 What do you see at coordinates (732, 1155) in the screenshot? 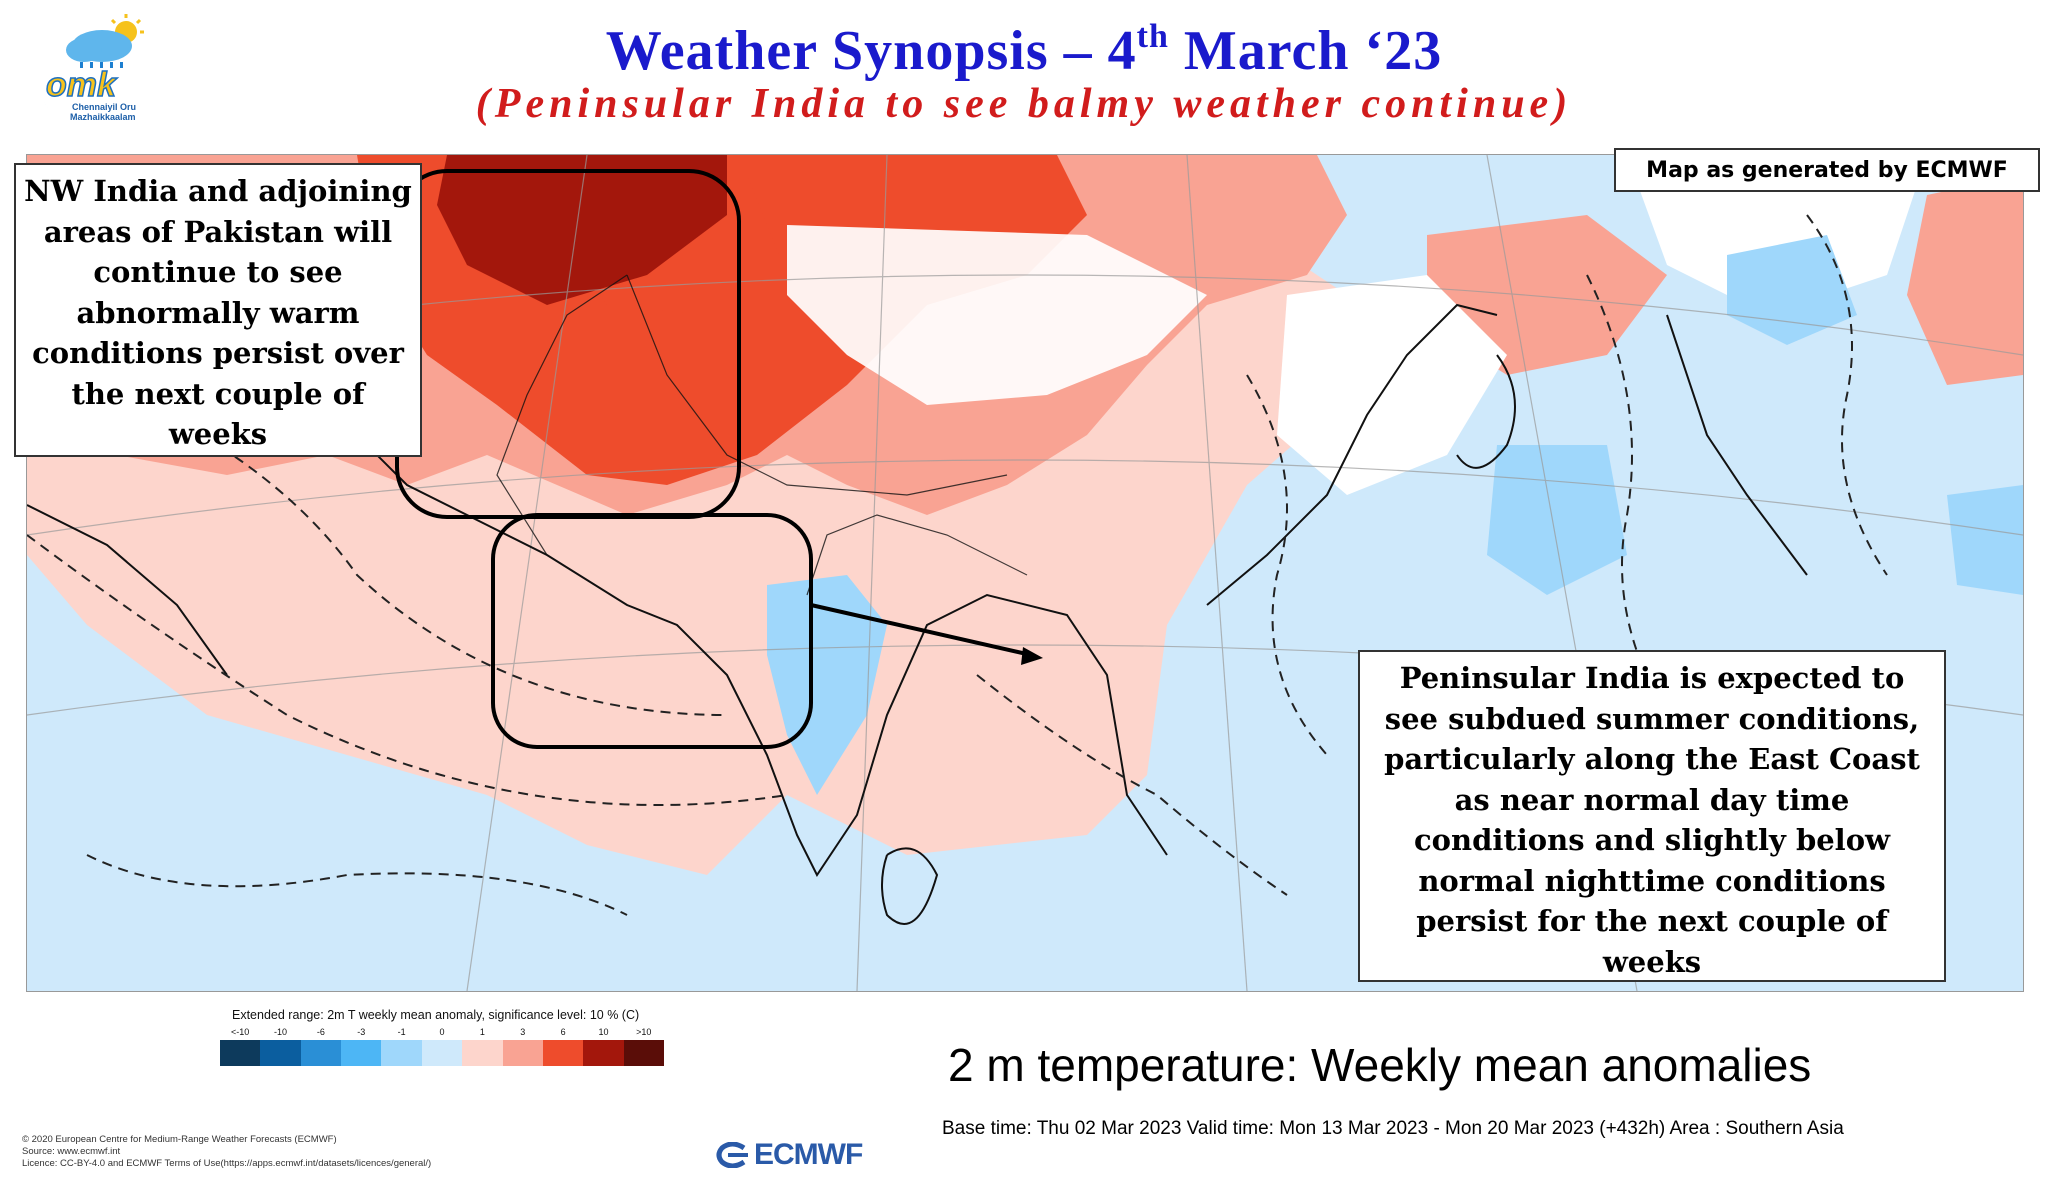
I see `ecmwf-swirl-icon` at bounding box center [732, 1155].